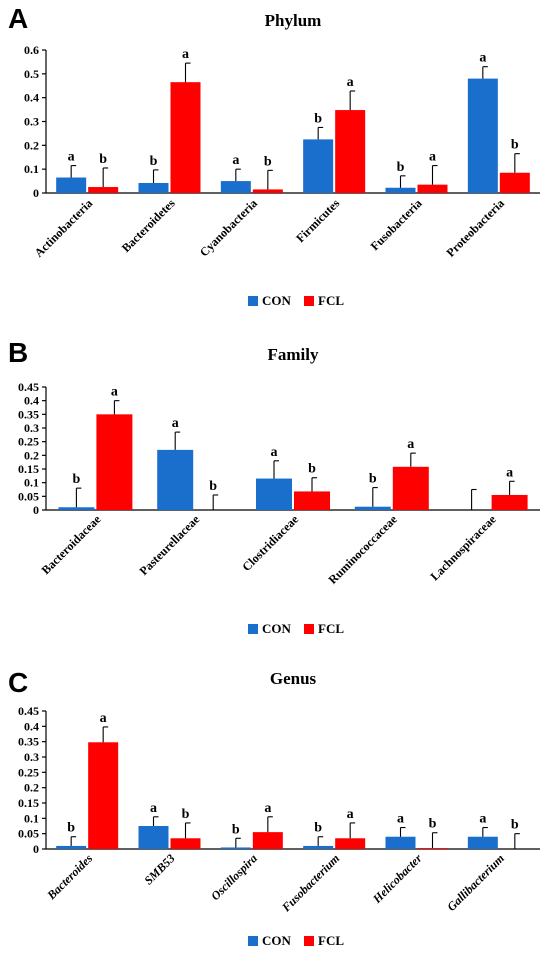  What do you see at coordinates (475, 882) in the screenshot?
I see `category-label: Gallibacterium` at bounding box center [475, 882].